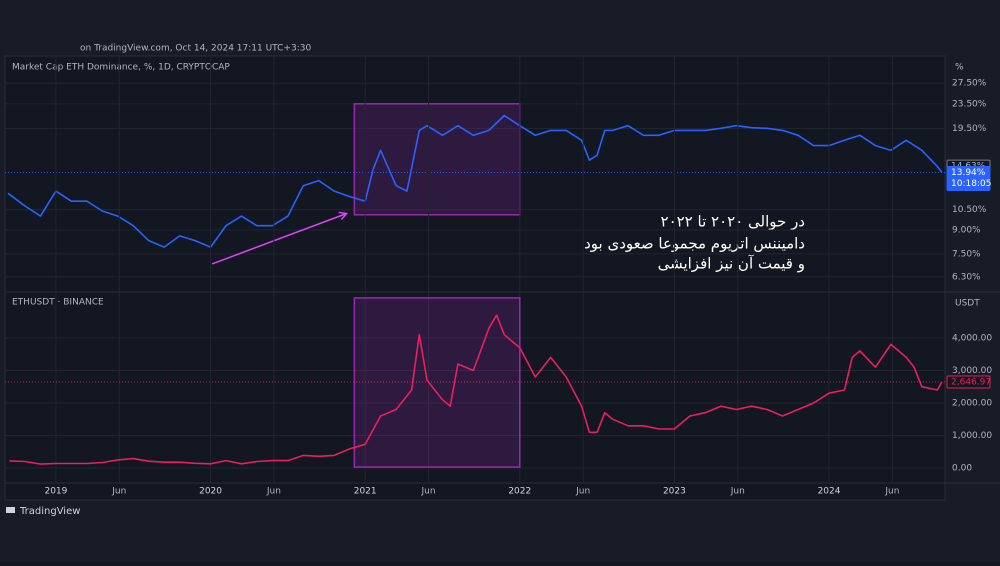 This screenshot has width=1000, height=566. I want to click on logo, so click(10, 510).